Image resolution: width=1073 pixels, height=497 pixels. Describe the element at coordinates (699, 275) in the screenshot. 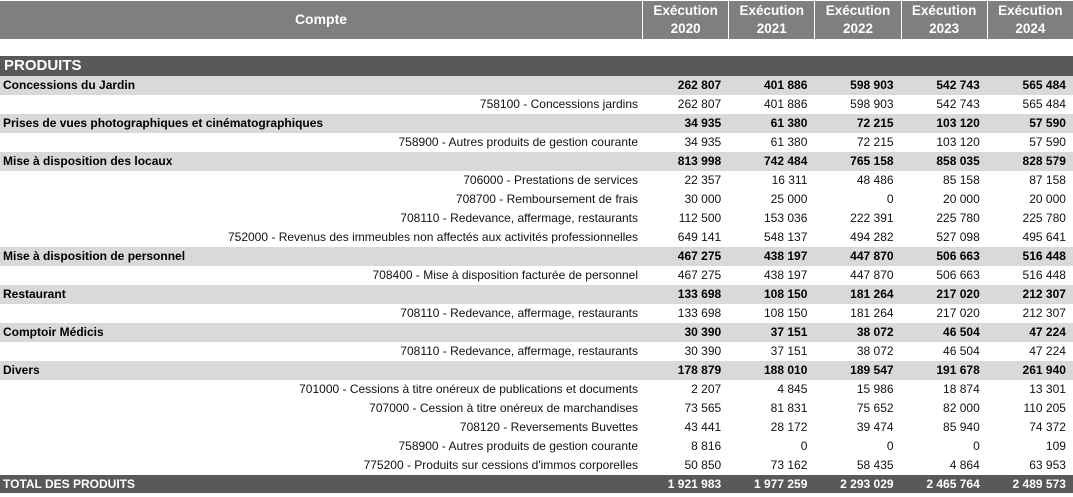

I see `row-value: 467 275` at that location.